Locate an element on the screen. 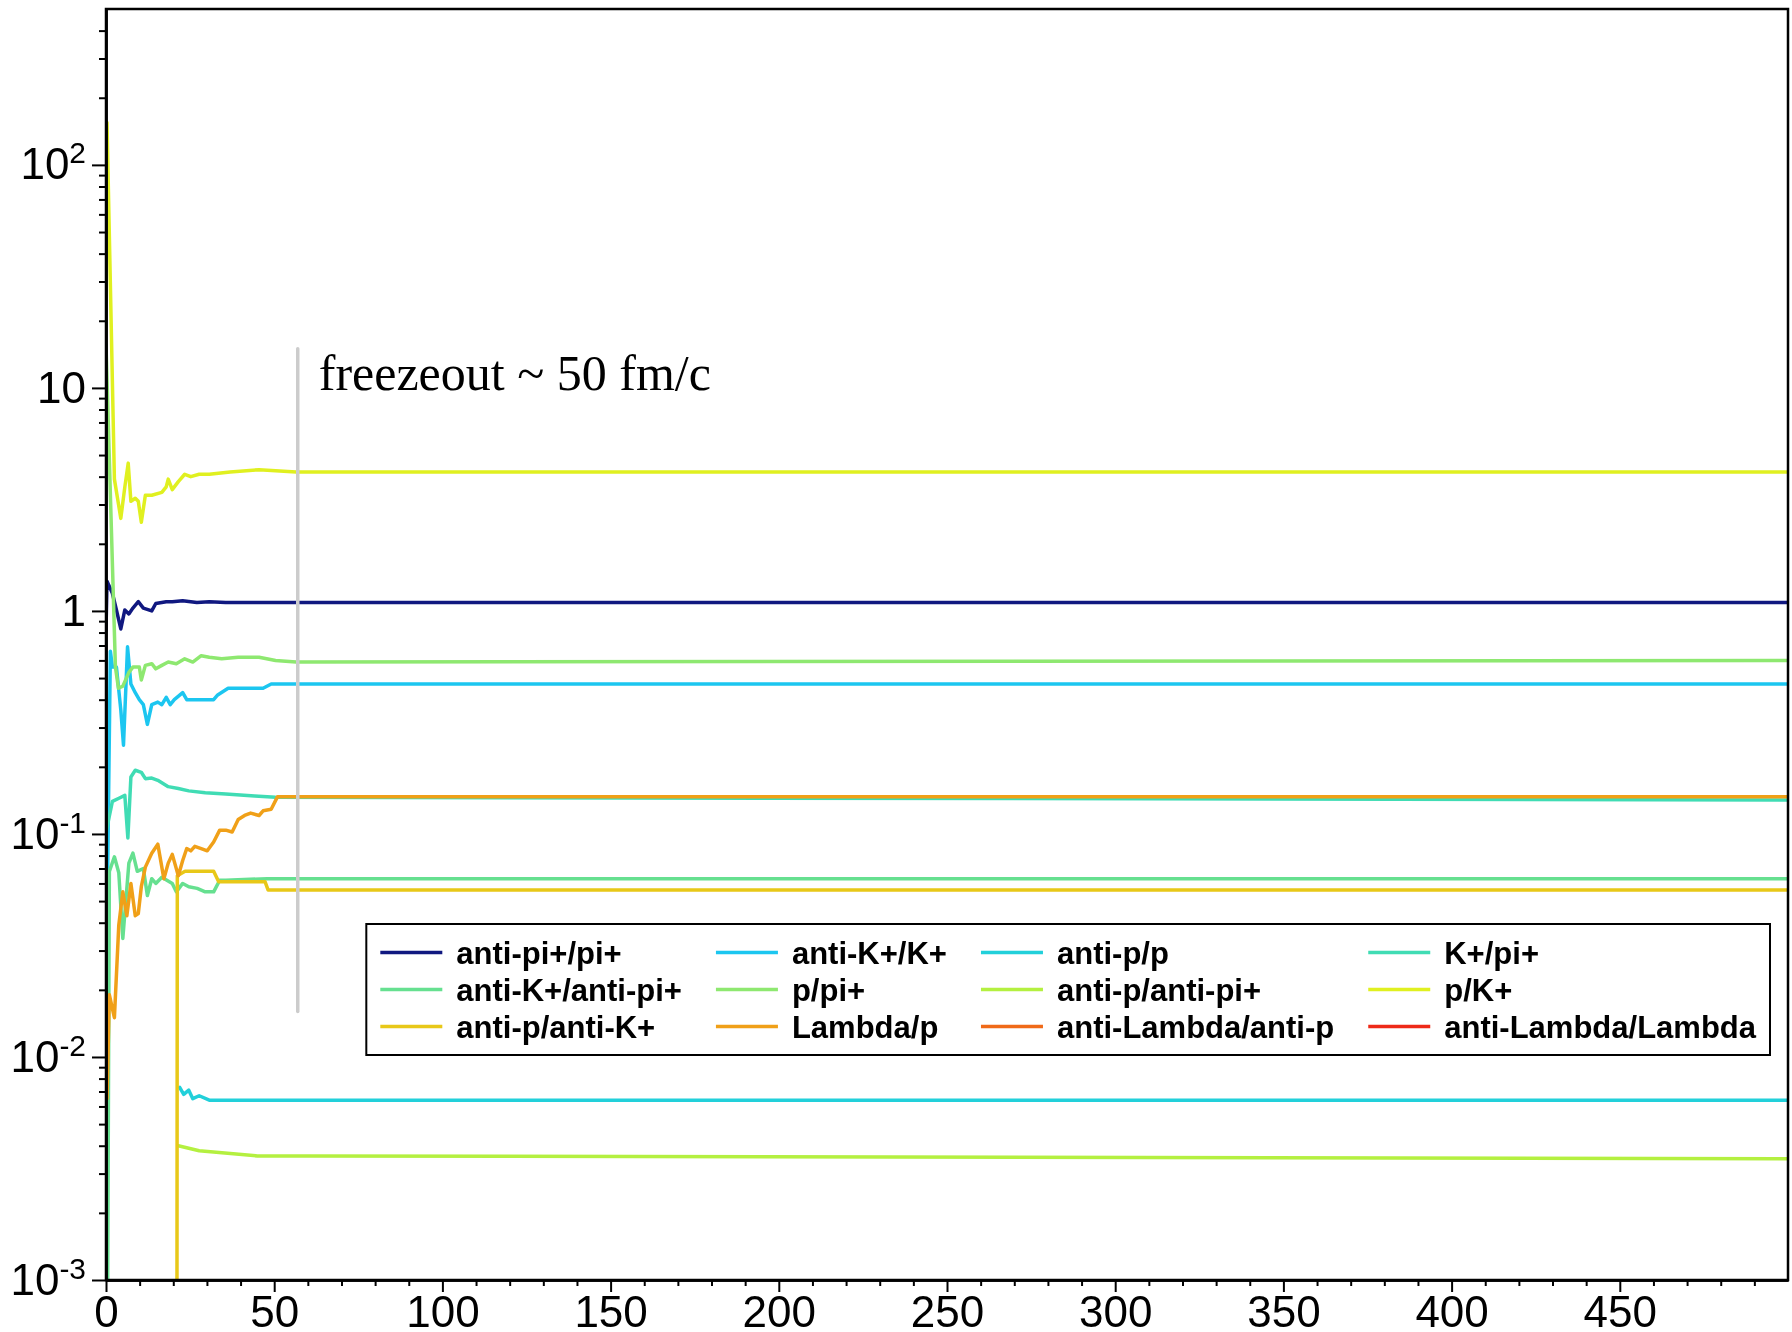  x-tick-label: 400 is located at coordinates (1452, 1309).